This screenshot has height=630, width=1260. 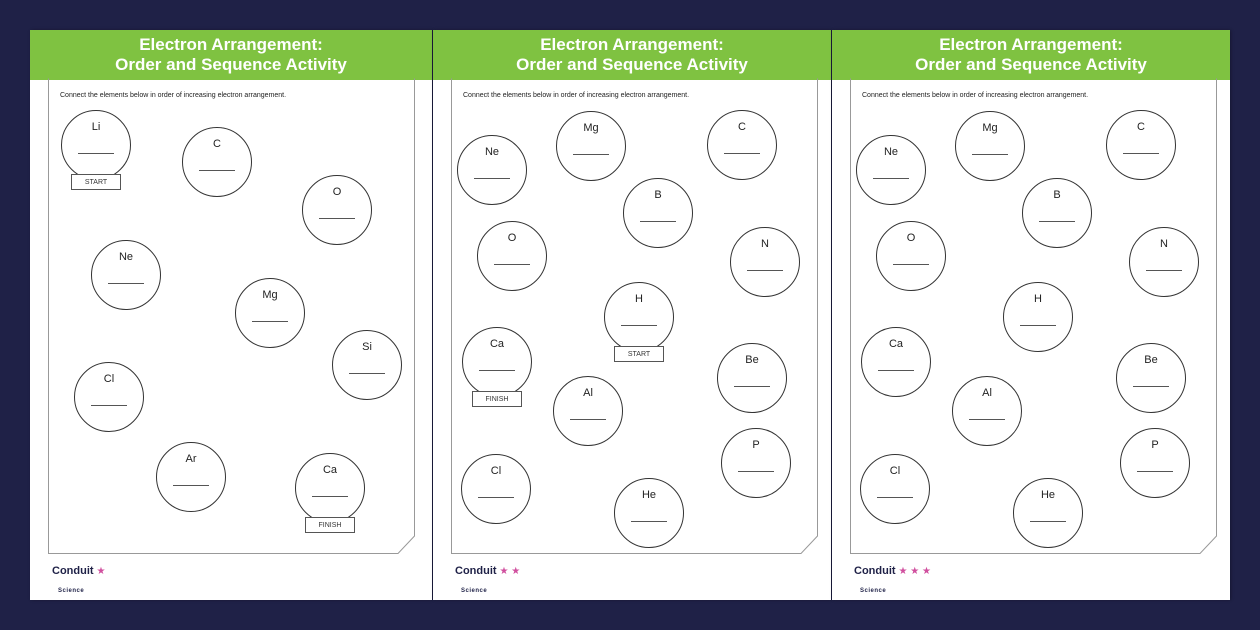 What do you see at coordinates (891, 170) in the screenshot?
I see `element-circle: Ne` at bounding box center [891, 170].